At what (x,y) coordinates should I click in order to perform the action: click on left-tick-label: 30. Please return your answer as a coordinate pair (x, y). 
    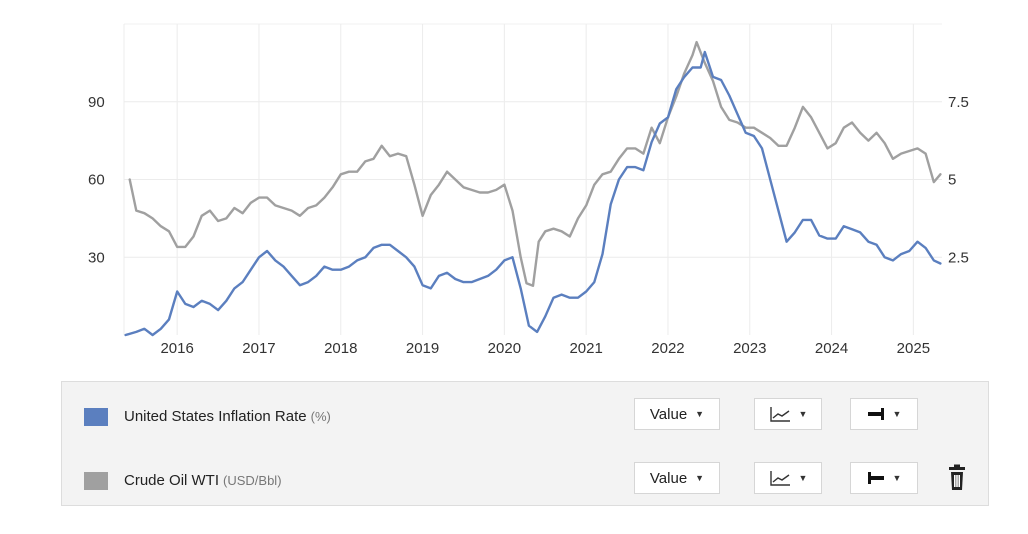
    Looking at the image, I should click on (96, 257).